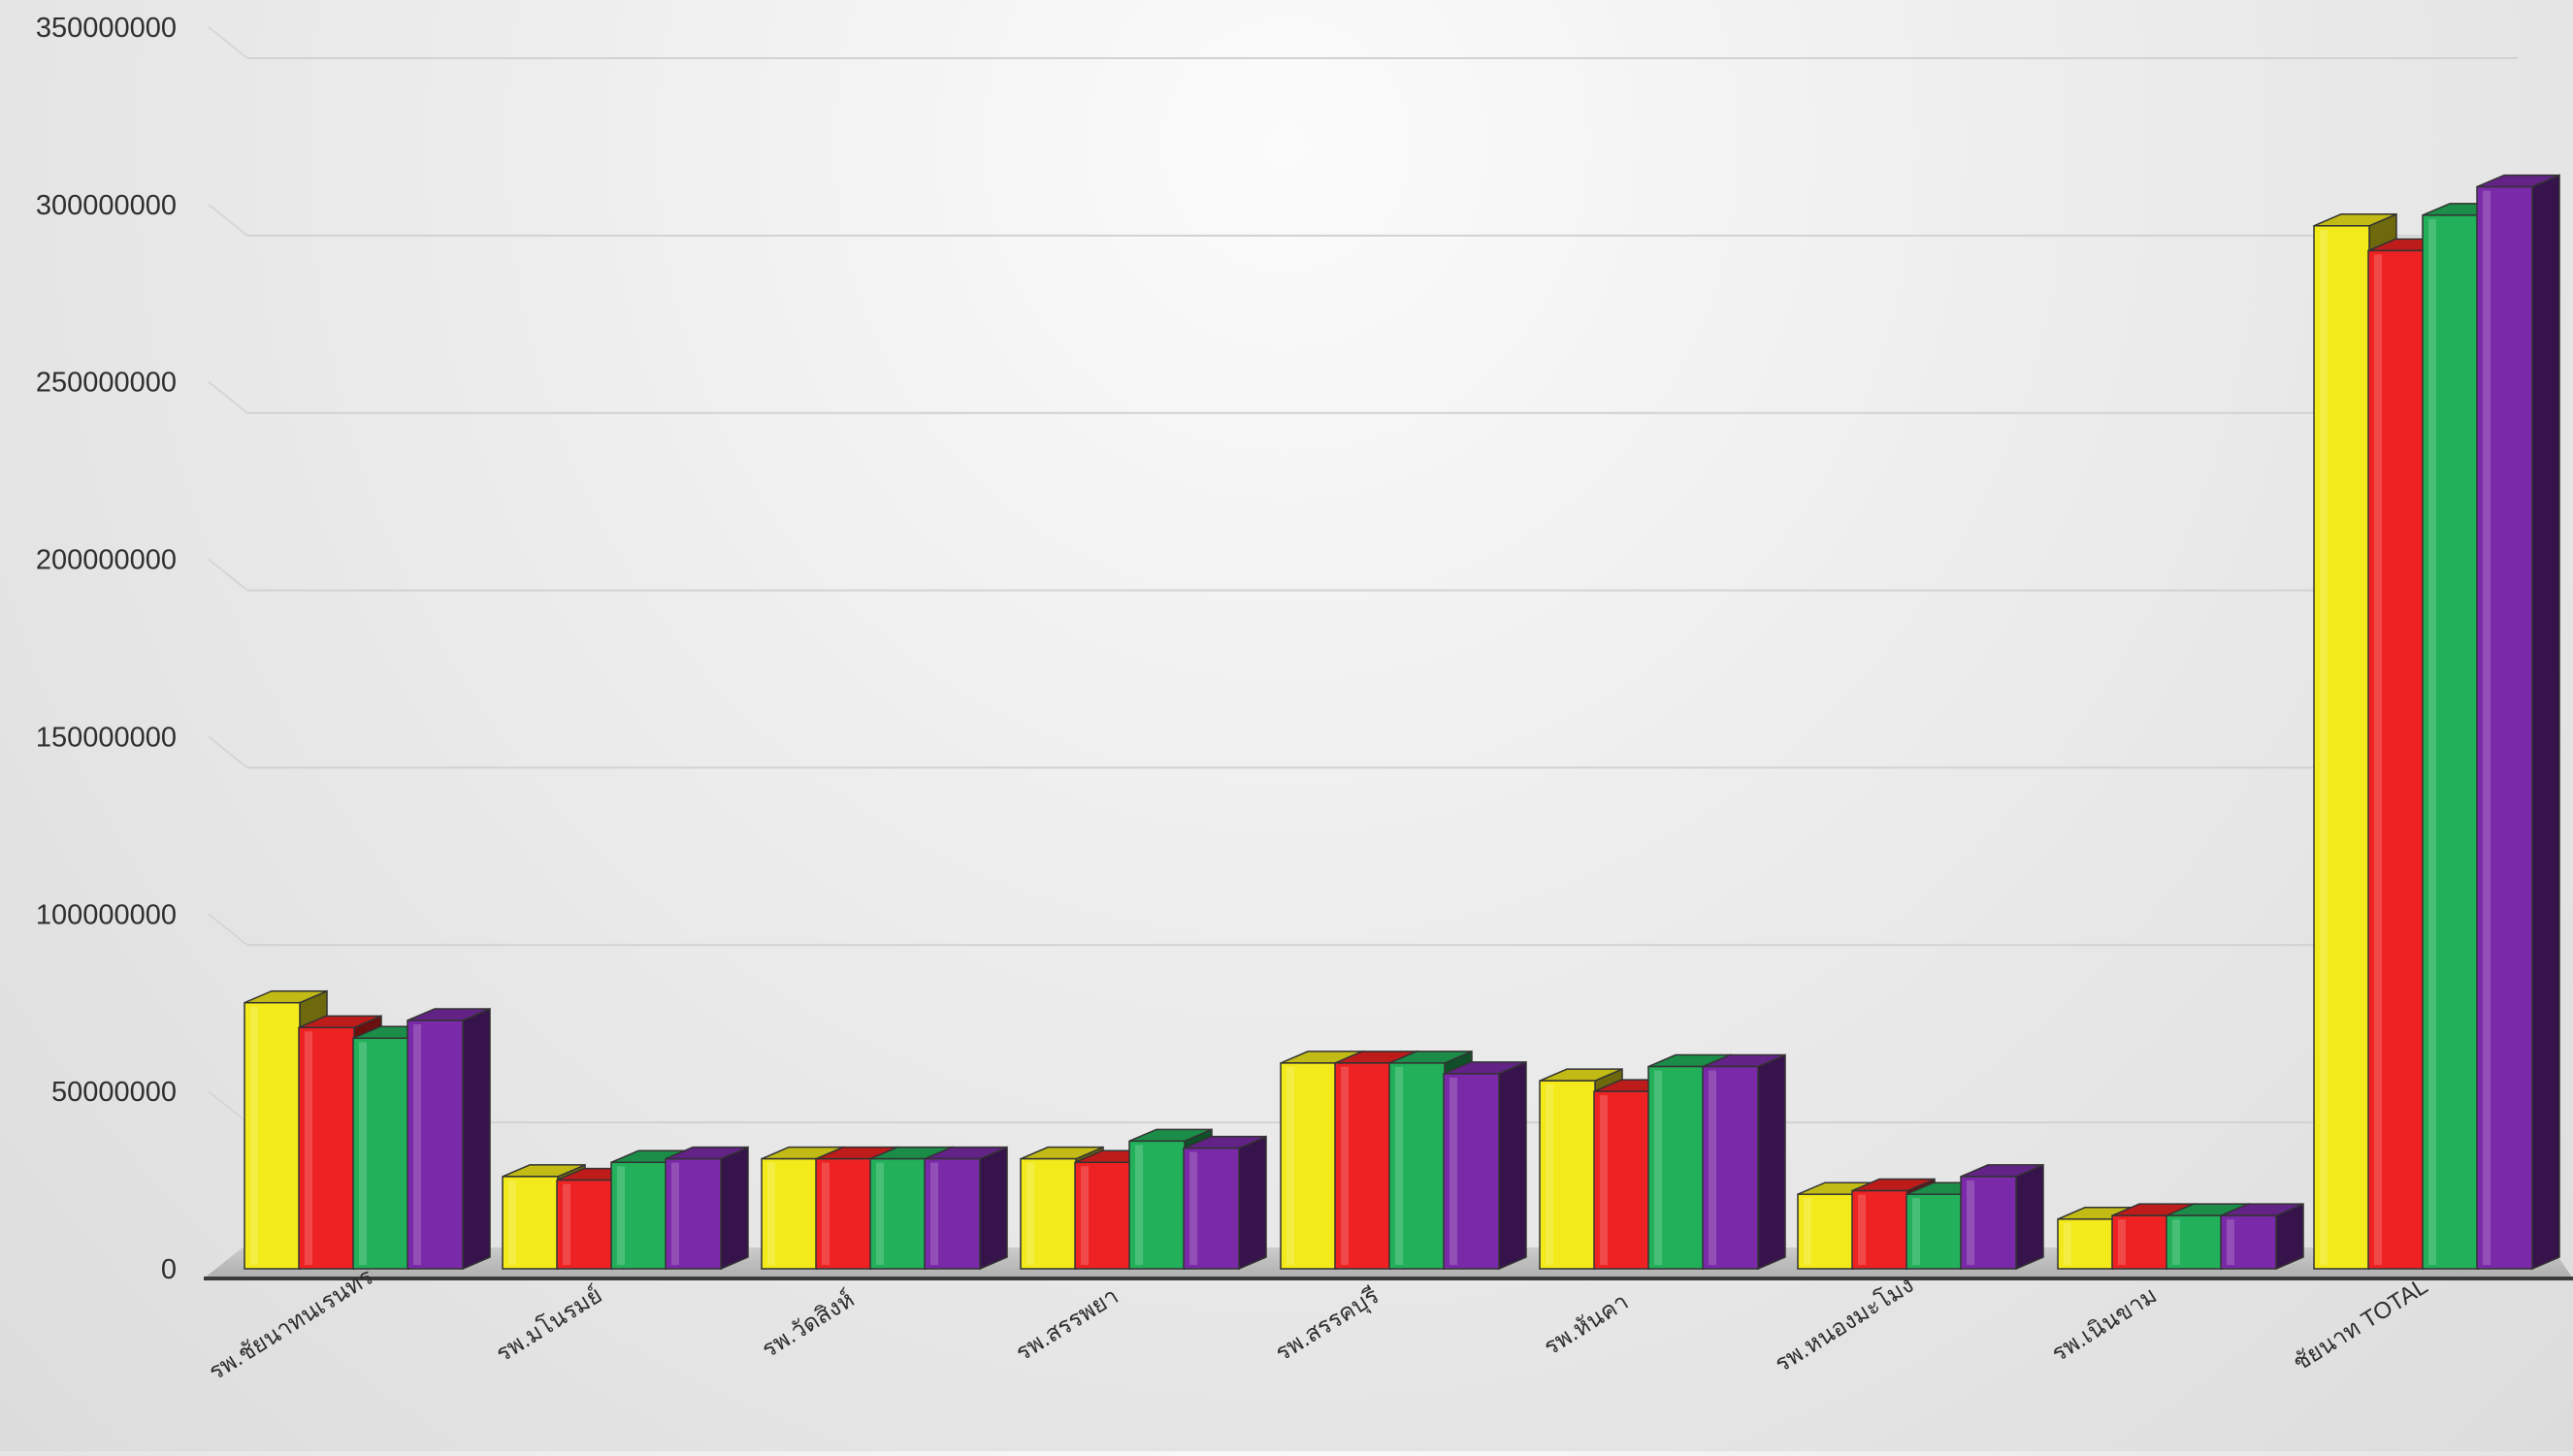  I want to click on y-tick-label: 250000000, so click(106, 383).